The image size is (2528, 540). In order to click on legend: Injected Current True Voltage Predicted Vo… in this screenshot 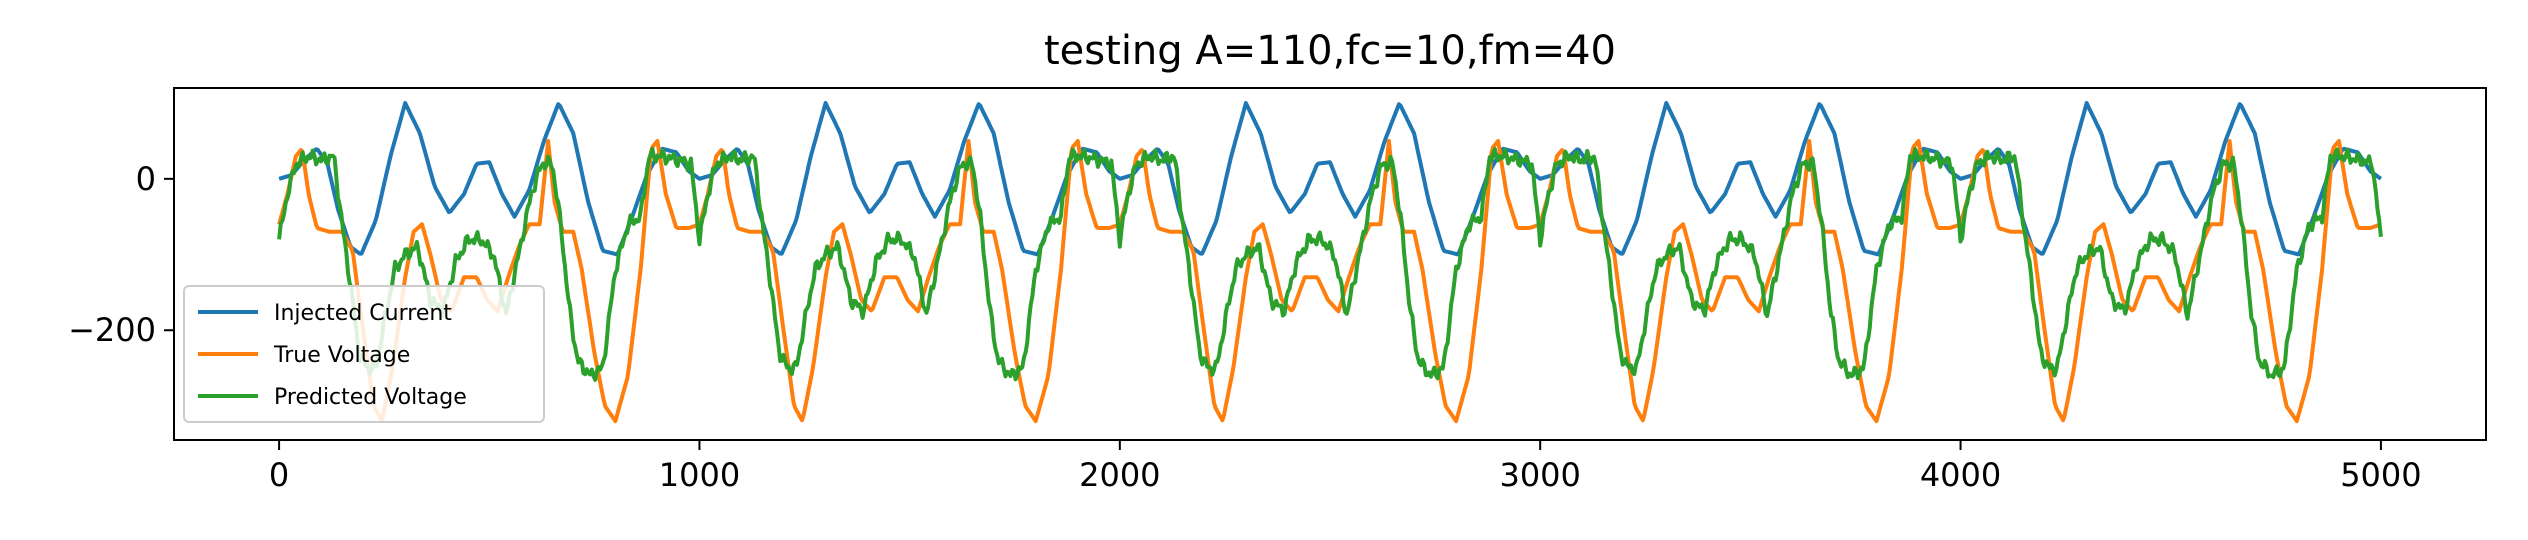, I will do `click(364, 354)`.